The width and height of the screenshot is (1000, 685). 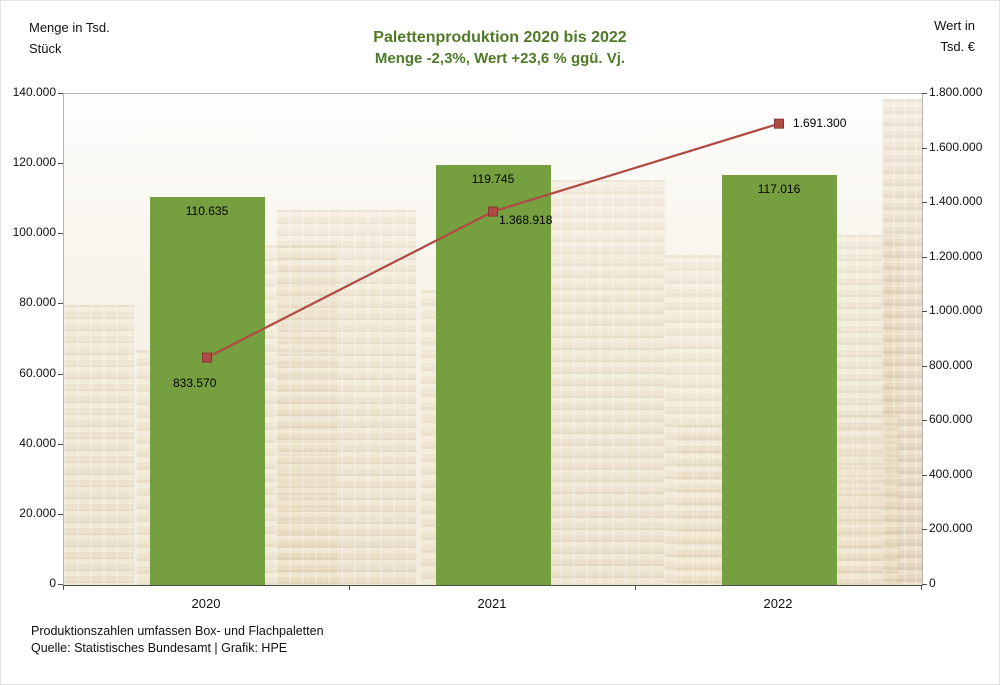 I want to click on line-value-label: 1.368.918, so click(x=526, y=219).